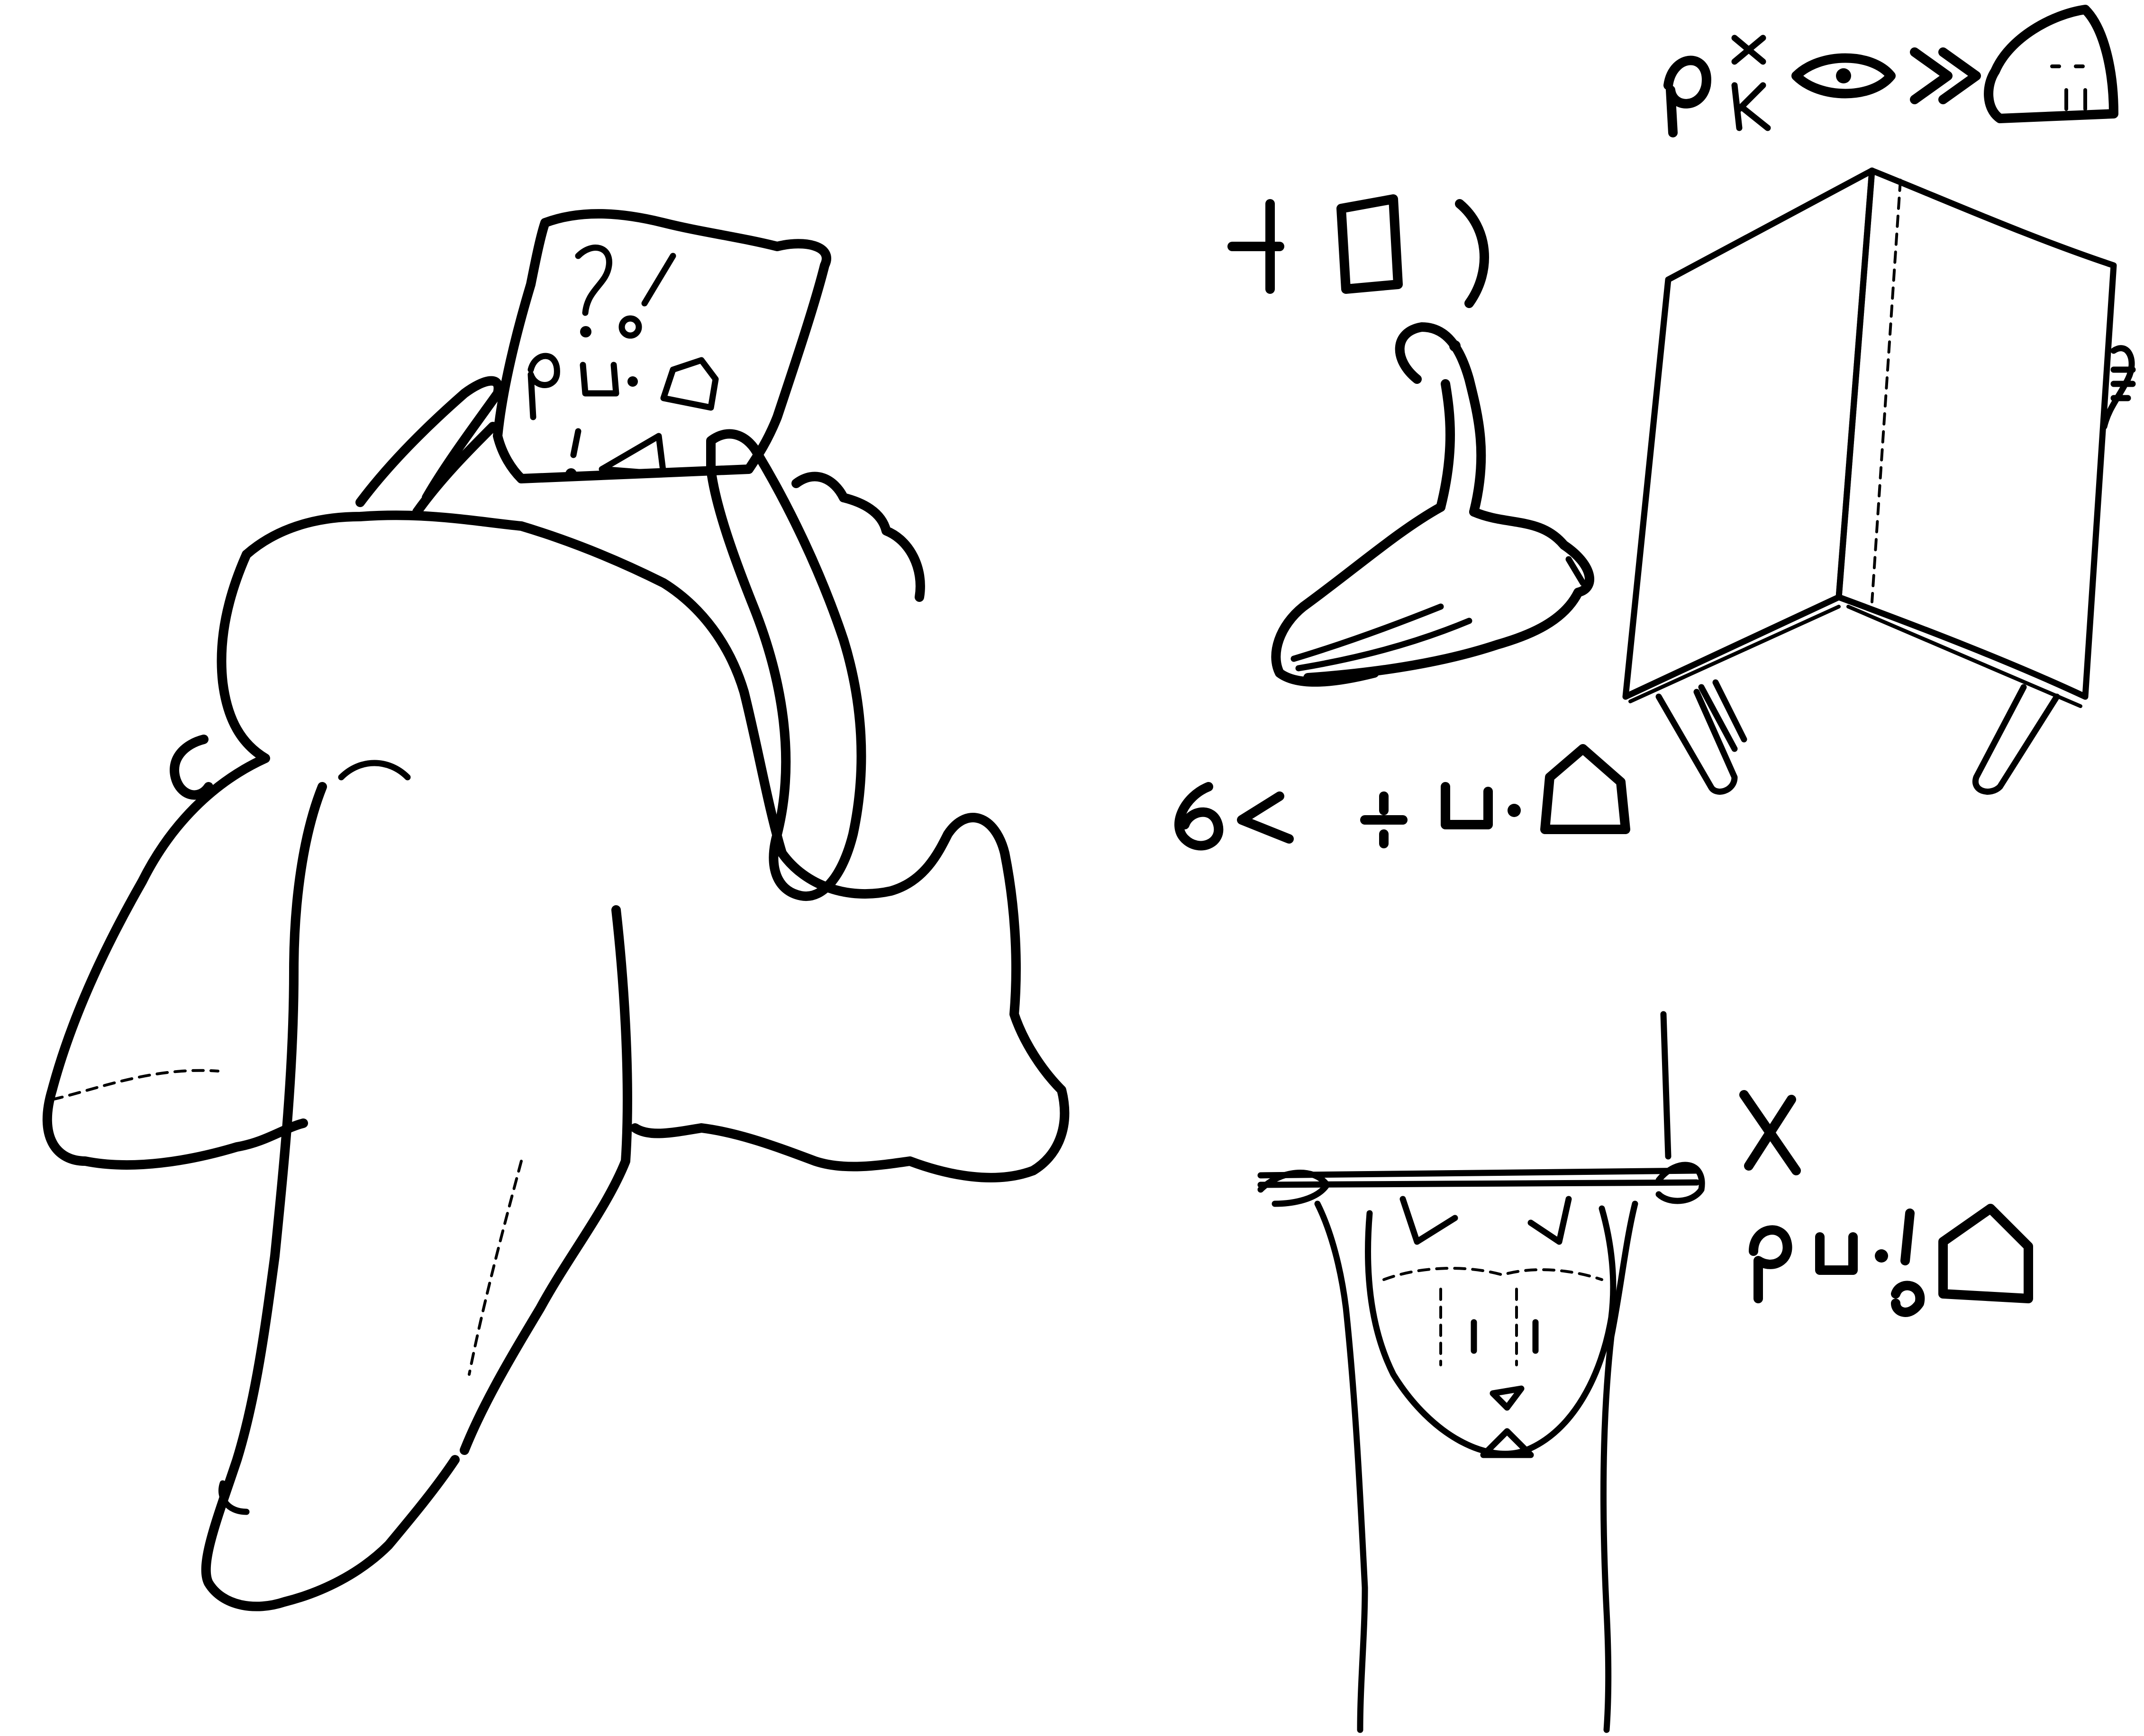 The height and width of the screenshot is (1736, 2144). I want to click on exclamation-2-glyph, so click(575, 443).